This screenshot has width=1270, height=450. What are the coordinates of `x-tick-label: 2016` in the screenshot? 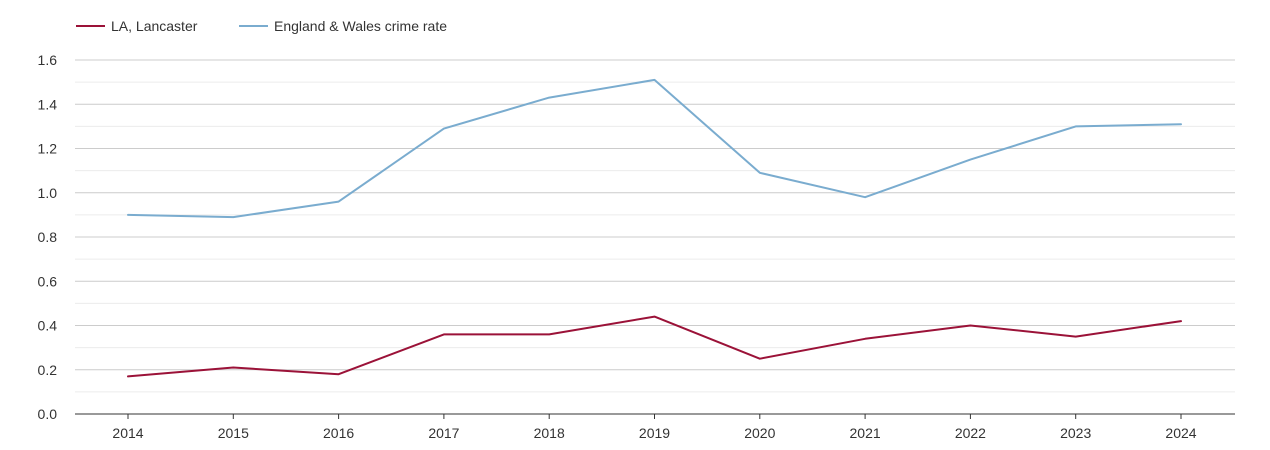 It's located at (338, 433).